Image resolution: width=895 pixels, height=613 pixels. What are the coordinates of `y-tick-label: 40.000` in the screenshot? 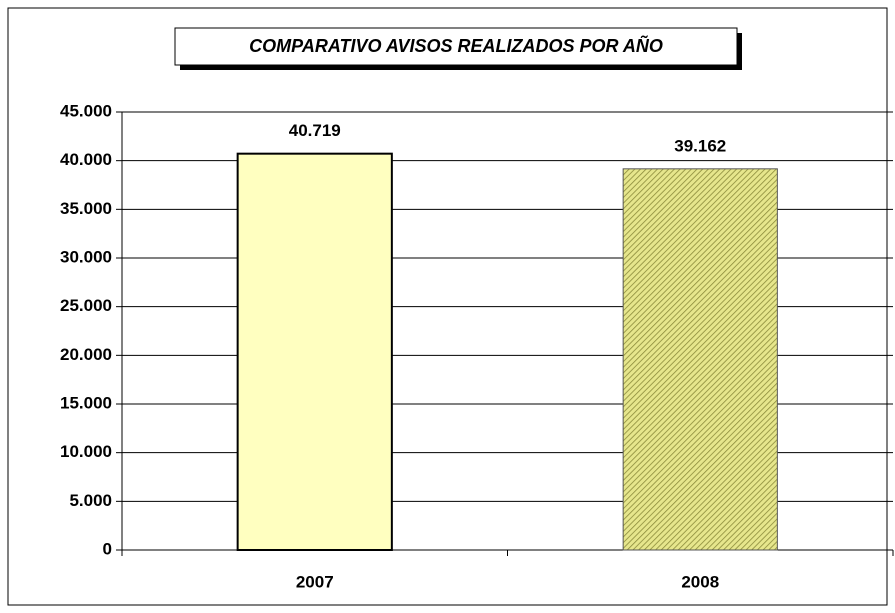 It's located at (86, 159).